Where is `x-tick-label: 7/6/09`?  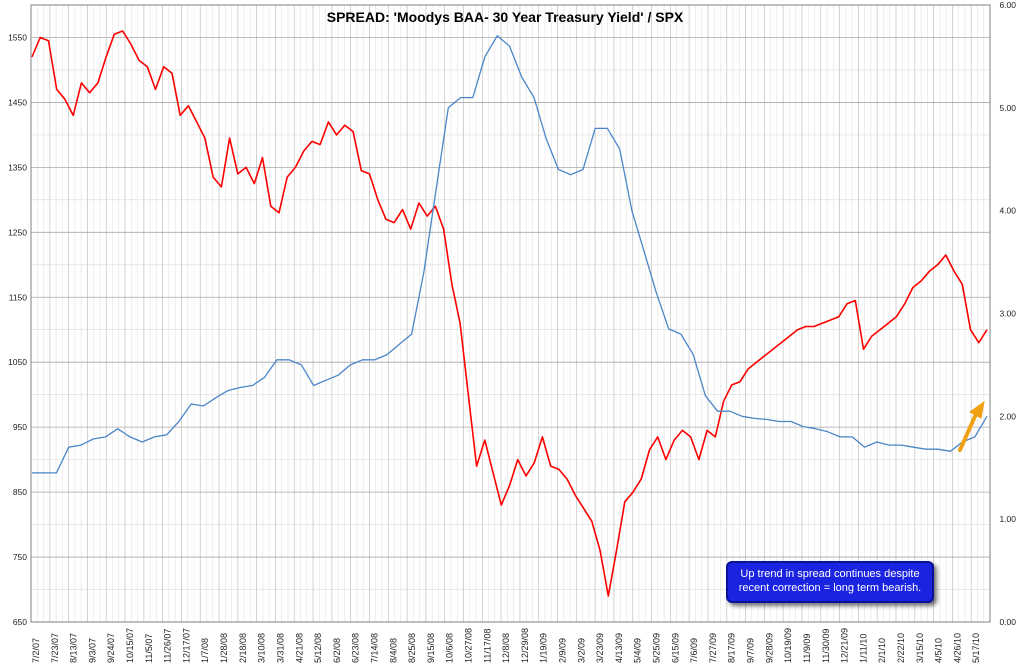 x-tick-label: 7/6/09 is located at coordinates (694, 650).